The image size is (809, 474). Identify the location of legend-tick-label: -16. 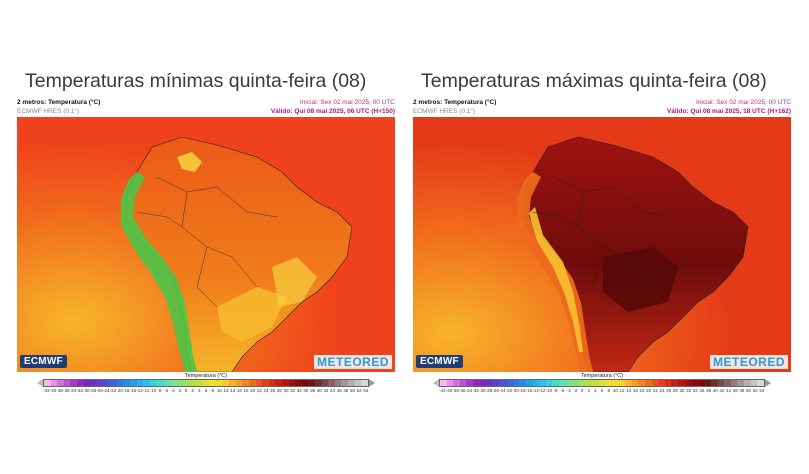
(529, 390).